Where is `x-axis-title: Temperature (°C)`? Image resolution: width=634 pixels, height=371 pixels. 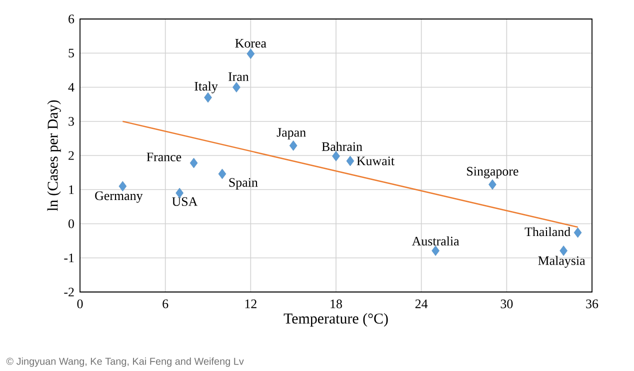
x-axis-title: Temperature (°C) is located at coordinates (336, 320).